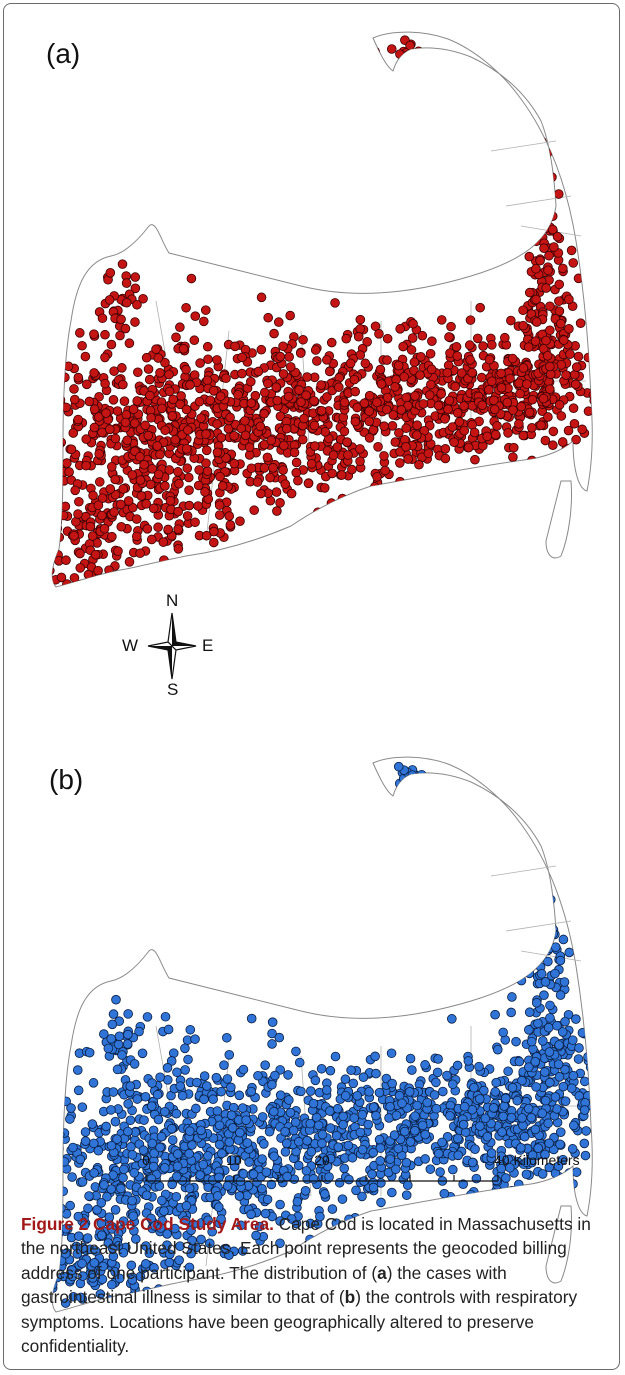 The image size is (625, 1375). I want to click on caption-ref-b: b, so click(350, 1297).